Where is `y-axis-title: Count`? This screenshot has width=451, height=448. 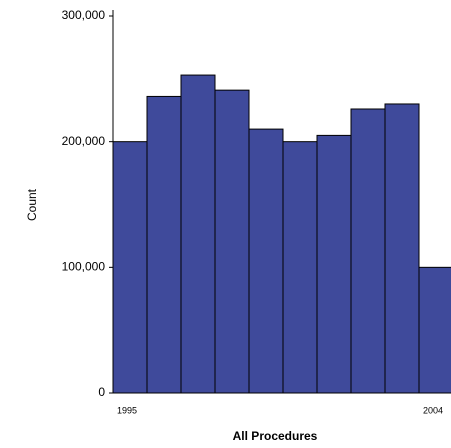
y-axis-title: Count is located at coordinates (32, 204).